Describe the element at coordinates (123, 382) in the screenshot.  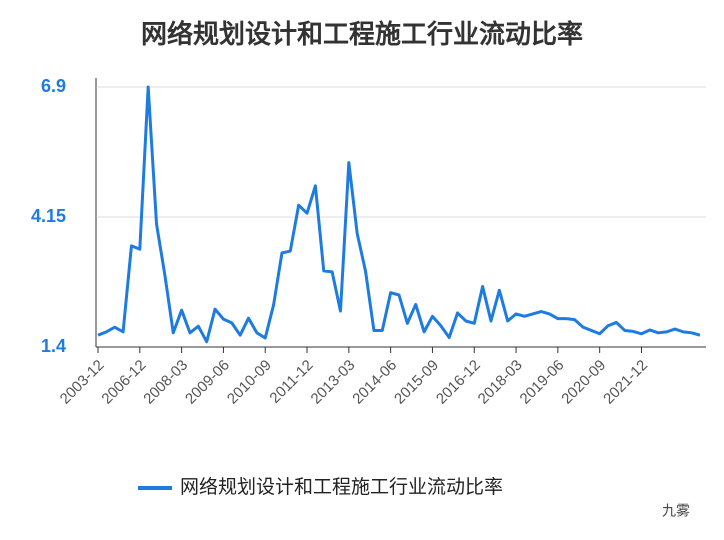
I see `x-tick-label: 2006-12` at that location.